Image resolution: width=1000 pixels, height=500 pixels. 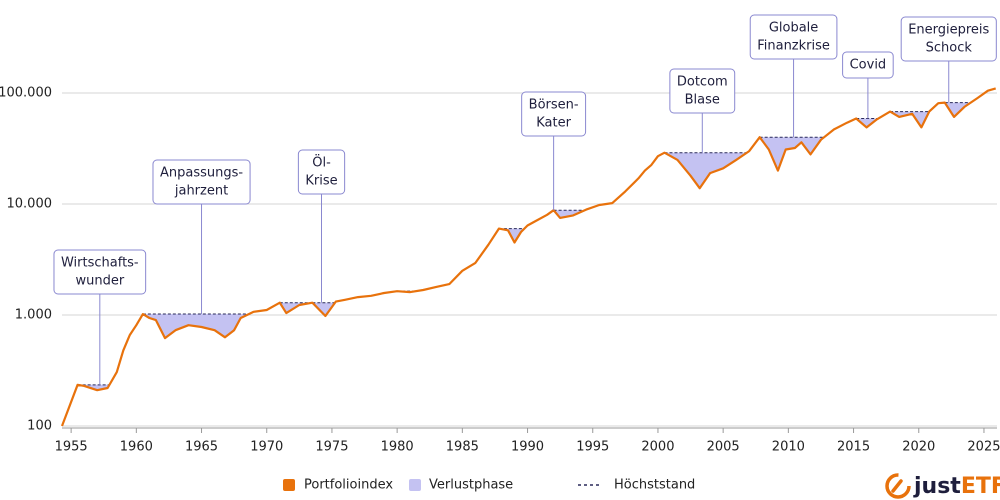 What do you see at coordinates (30, 204) in the screenshot?
I see `y-tick-label: 10.000` at bounding box center [30, 204].